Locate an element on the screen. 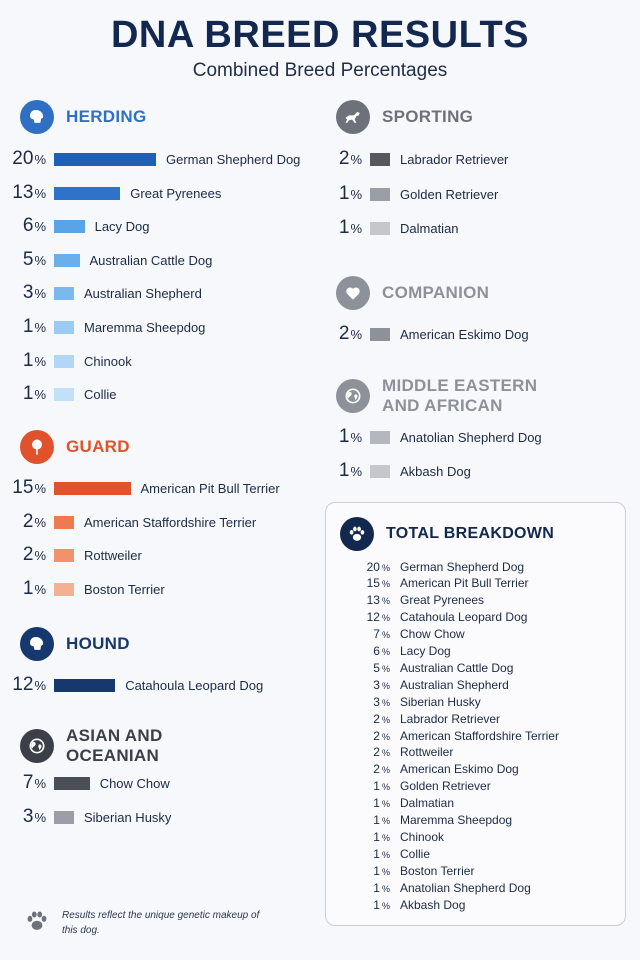 The width and height of the screenshot is (640, 960). breakdown-percent-value: 12 is located at coordinates (373, 617).